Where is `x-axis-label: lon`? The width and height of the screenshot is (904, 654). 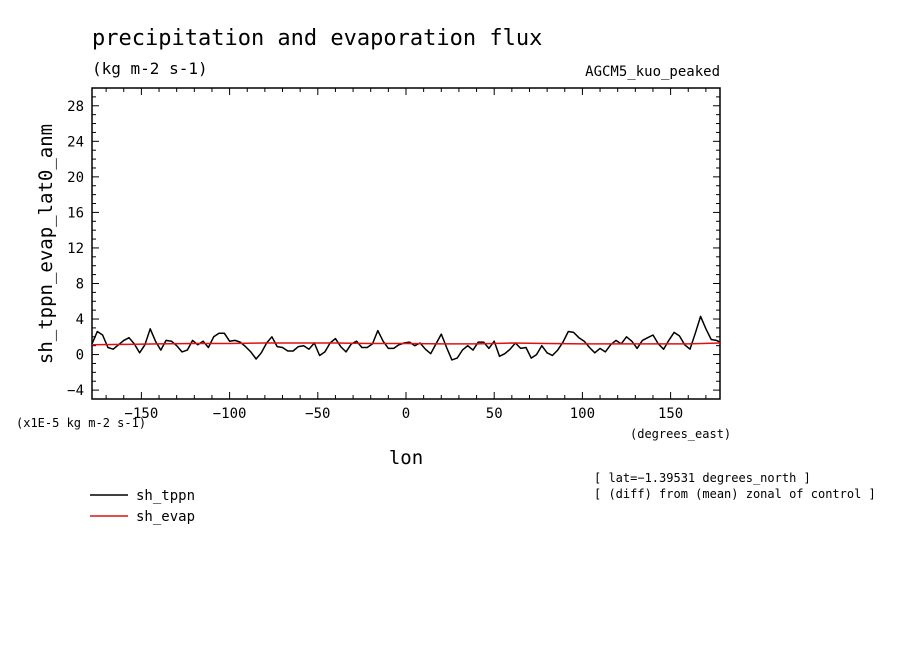
x-axis-label: lon is located at coordinates (406, 458).